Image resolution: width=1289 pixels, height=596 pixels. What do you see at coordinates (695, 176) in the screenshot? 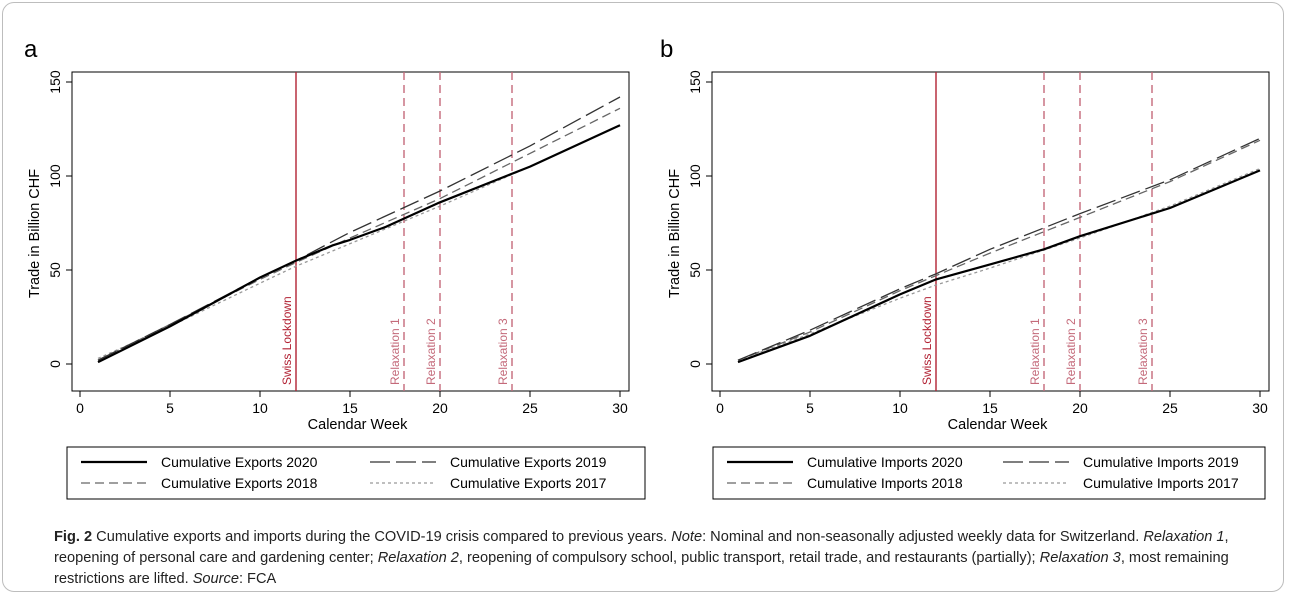
I see `panel-b-y-tick-label: 100` at bounding box center [695, 176].